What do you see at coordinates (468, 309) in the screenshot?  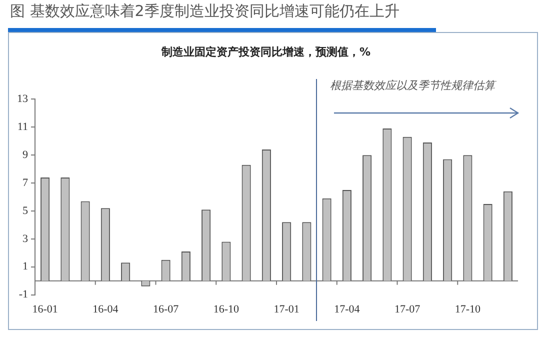 I see `x-tick-label: 17-10` at bounding box center [468, 309].